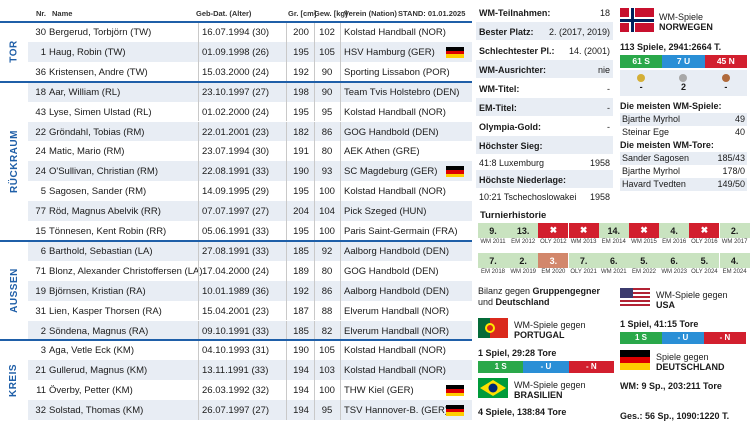 This screenshot has width=750, height=421. I want to click on stat-value: 18, so click(604, 13).